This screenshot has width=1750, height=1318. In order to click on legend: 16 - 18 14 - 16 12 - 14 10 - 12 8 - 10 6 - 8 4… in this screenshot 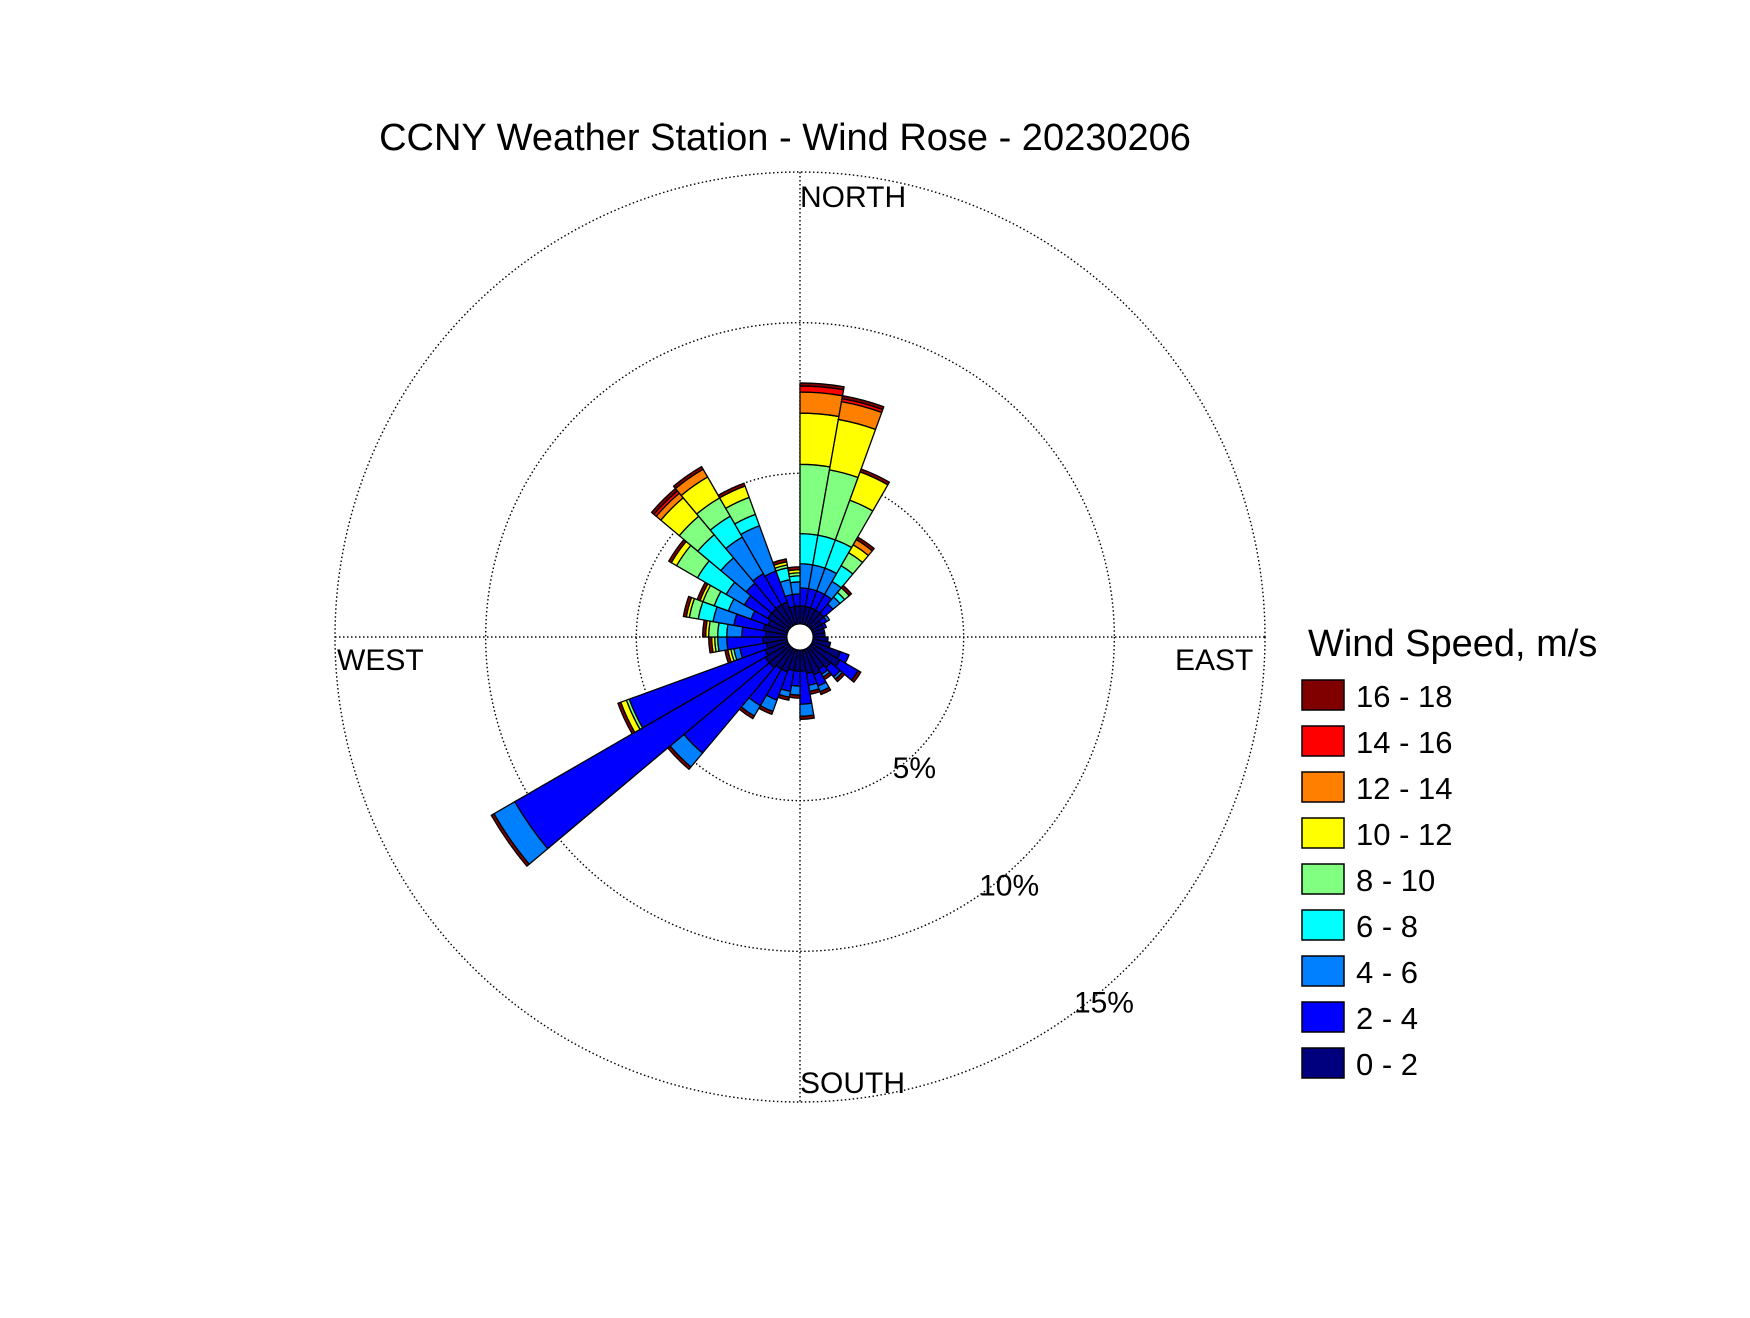, I will do `click(1377, 880)`.